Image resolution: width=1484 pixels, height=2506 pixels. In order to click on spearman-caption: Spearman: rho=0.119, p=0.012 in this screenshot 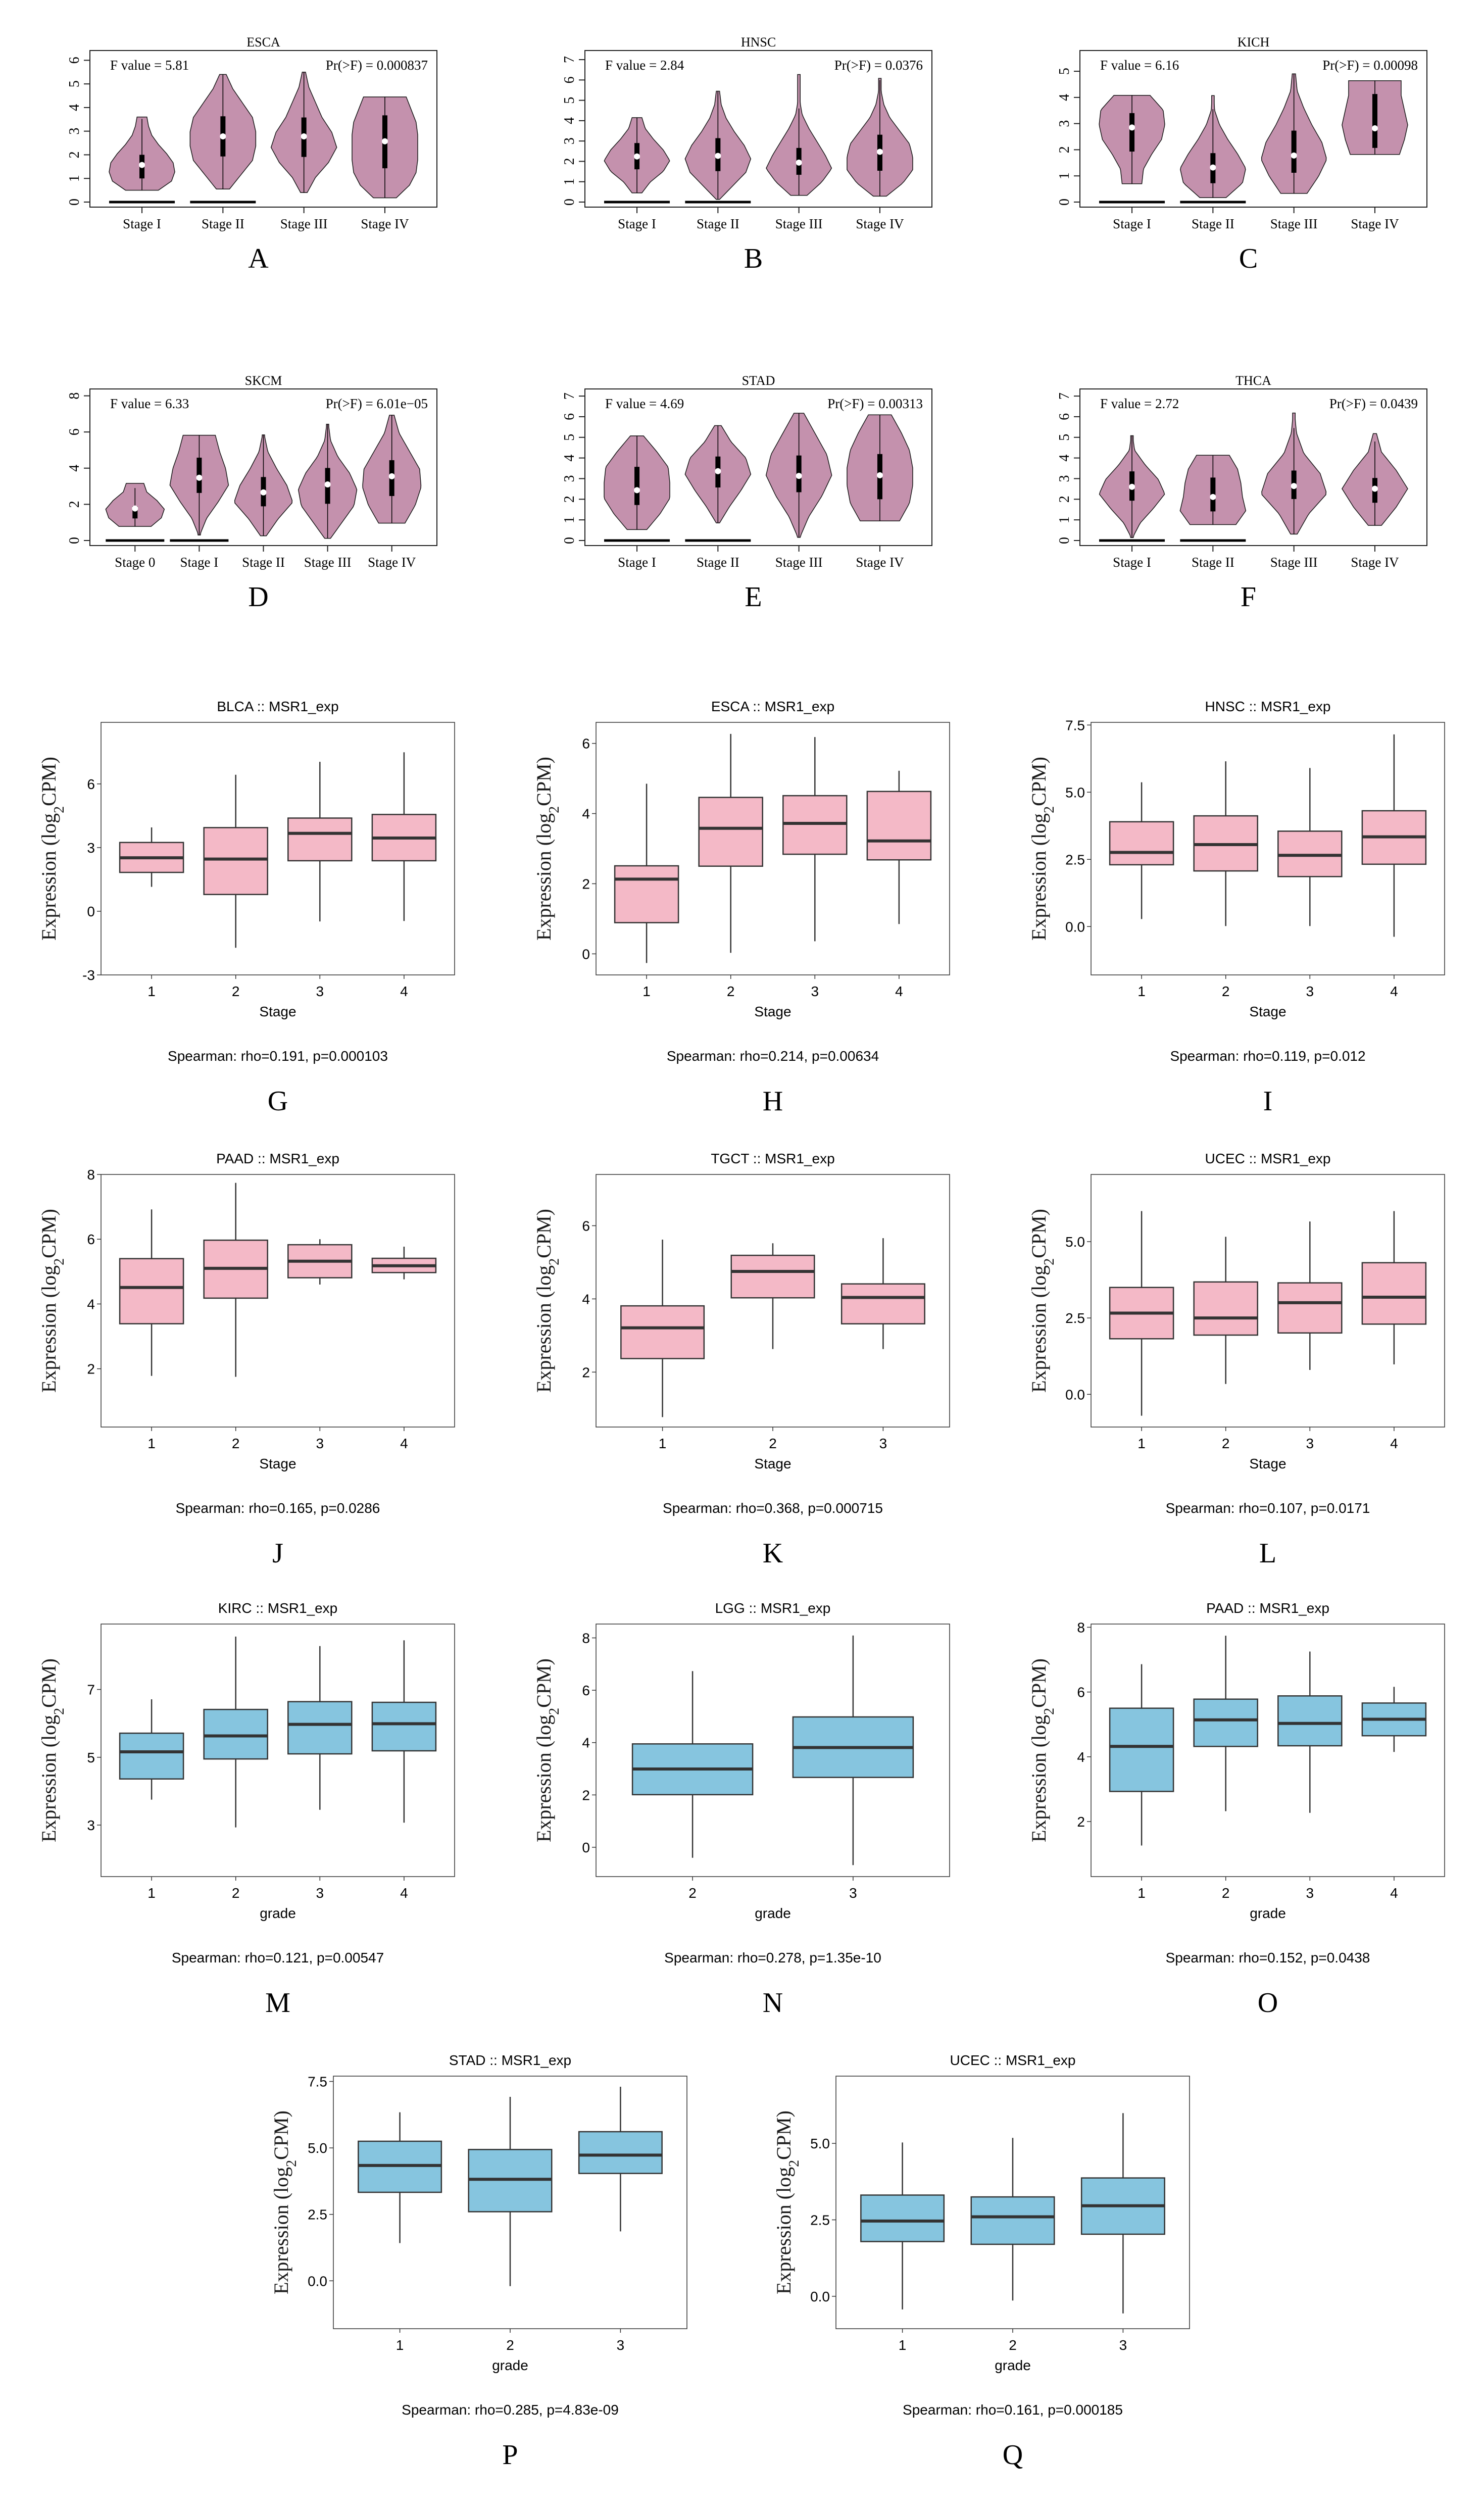, I will do `click(1268, 1056)`.